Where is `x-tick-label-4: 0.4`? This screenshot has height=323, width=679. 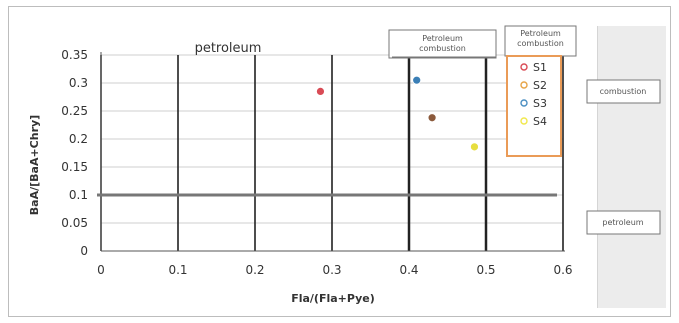 x-tick-label-4: 0.4 is located at coordinates (408, 270).